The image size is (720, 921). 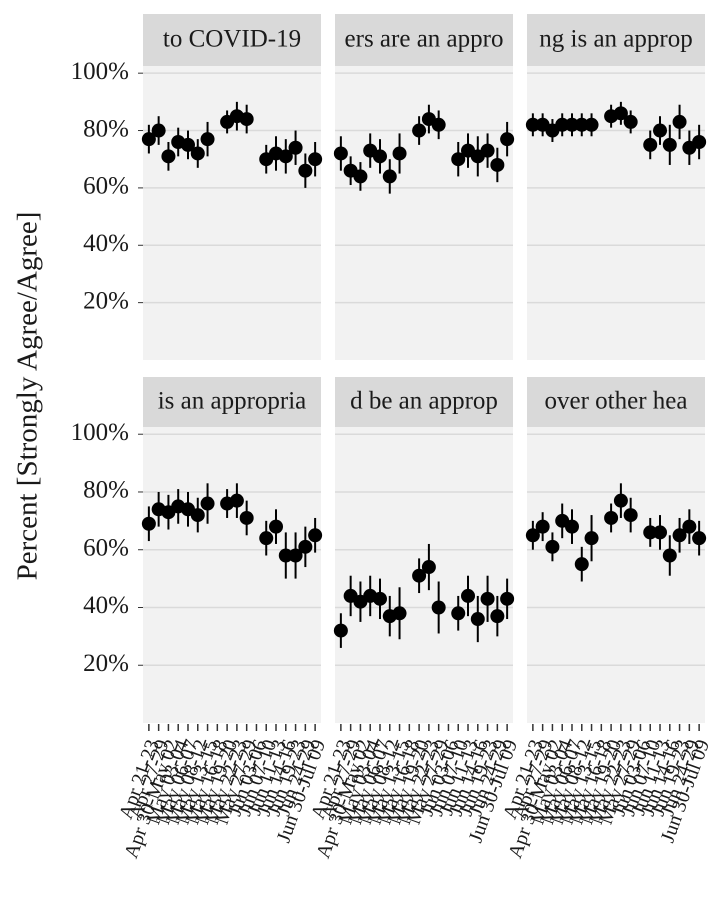 I want to click on strip-title: to COVID-19, so click(x=232, y=39).